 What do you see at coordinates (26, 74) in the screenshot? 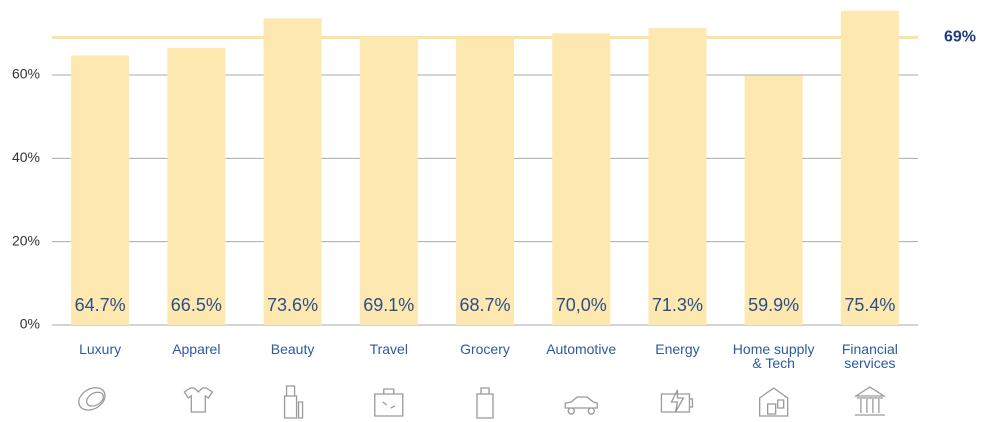
I see `y-tick-label: 60%` at bounding box center [26, 74].